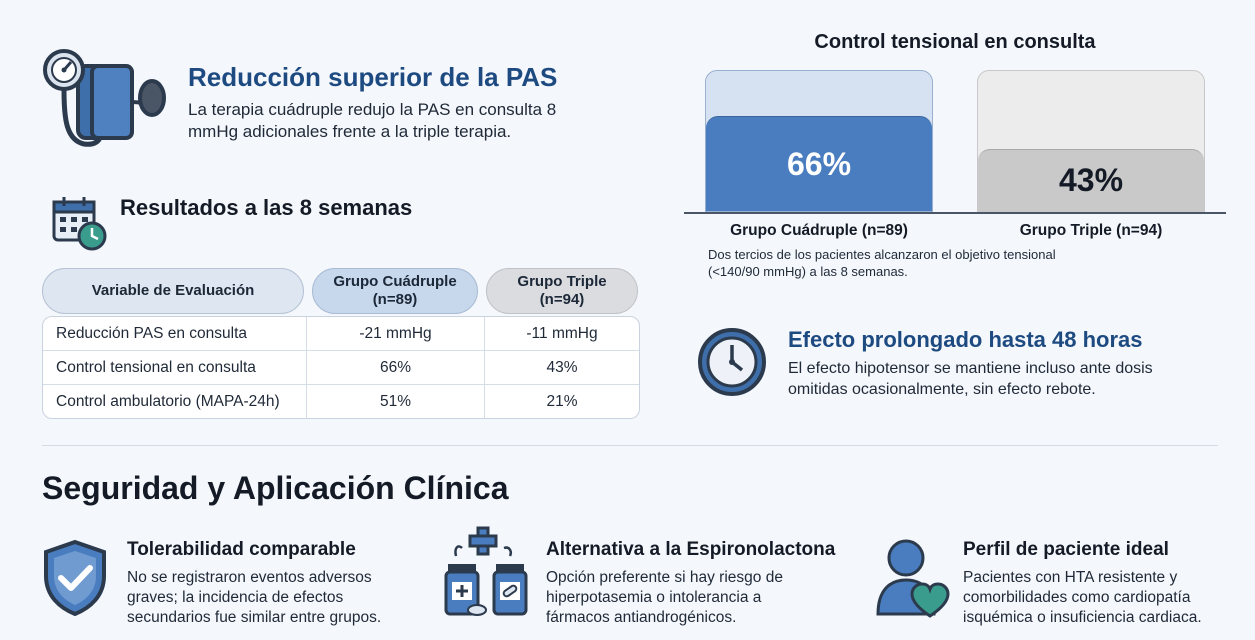  Describe the element at coordinates (249, 577) in the screenshot. I see `card-text-tolerabilidad-line1: No se registraron eventos adversos` at that location.